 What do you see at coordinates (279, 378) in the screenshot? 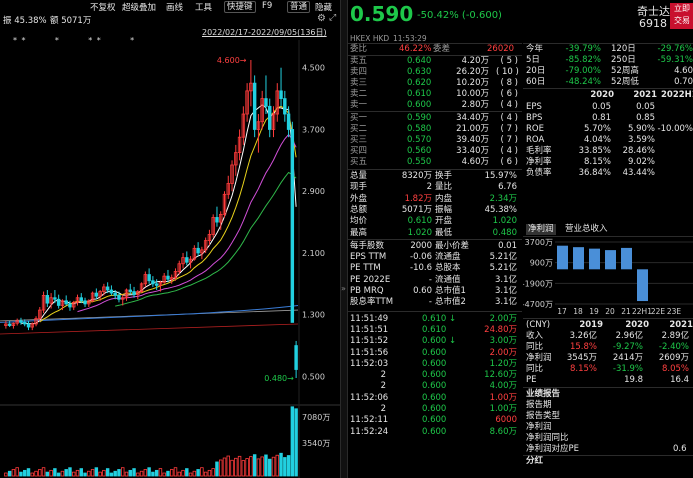
I see `low-marker: 0.480→` at bounding box center [279, 378].